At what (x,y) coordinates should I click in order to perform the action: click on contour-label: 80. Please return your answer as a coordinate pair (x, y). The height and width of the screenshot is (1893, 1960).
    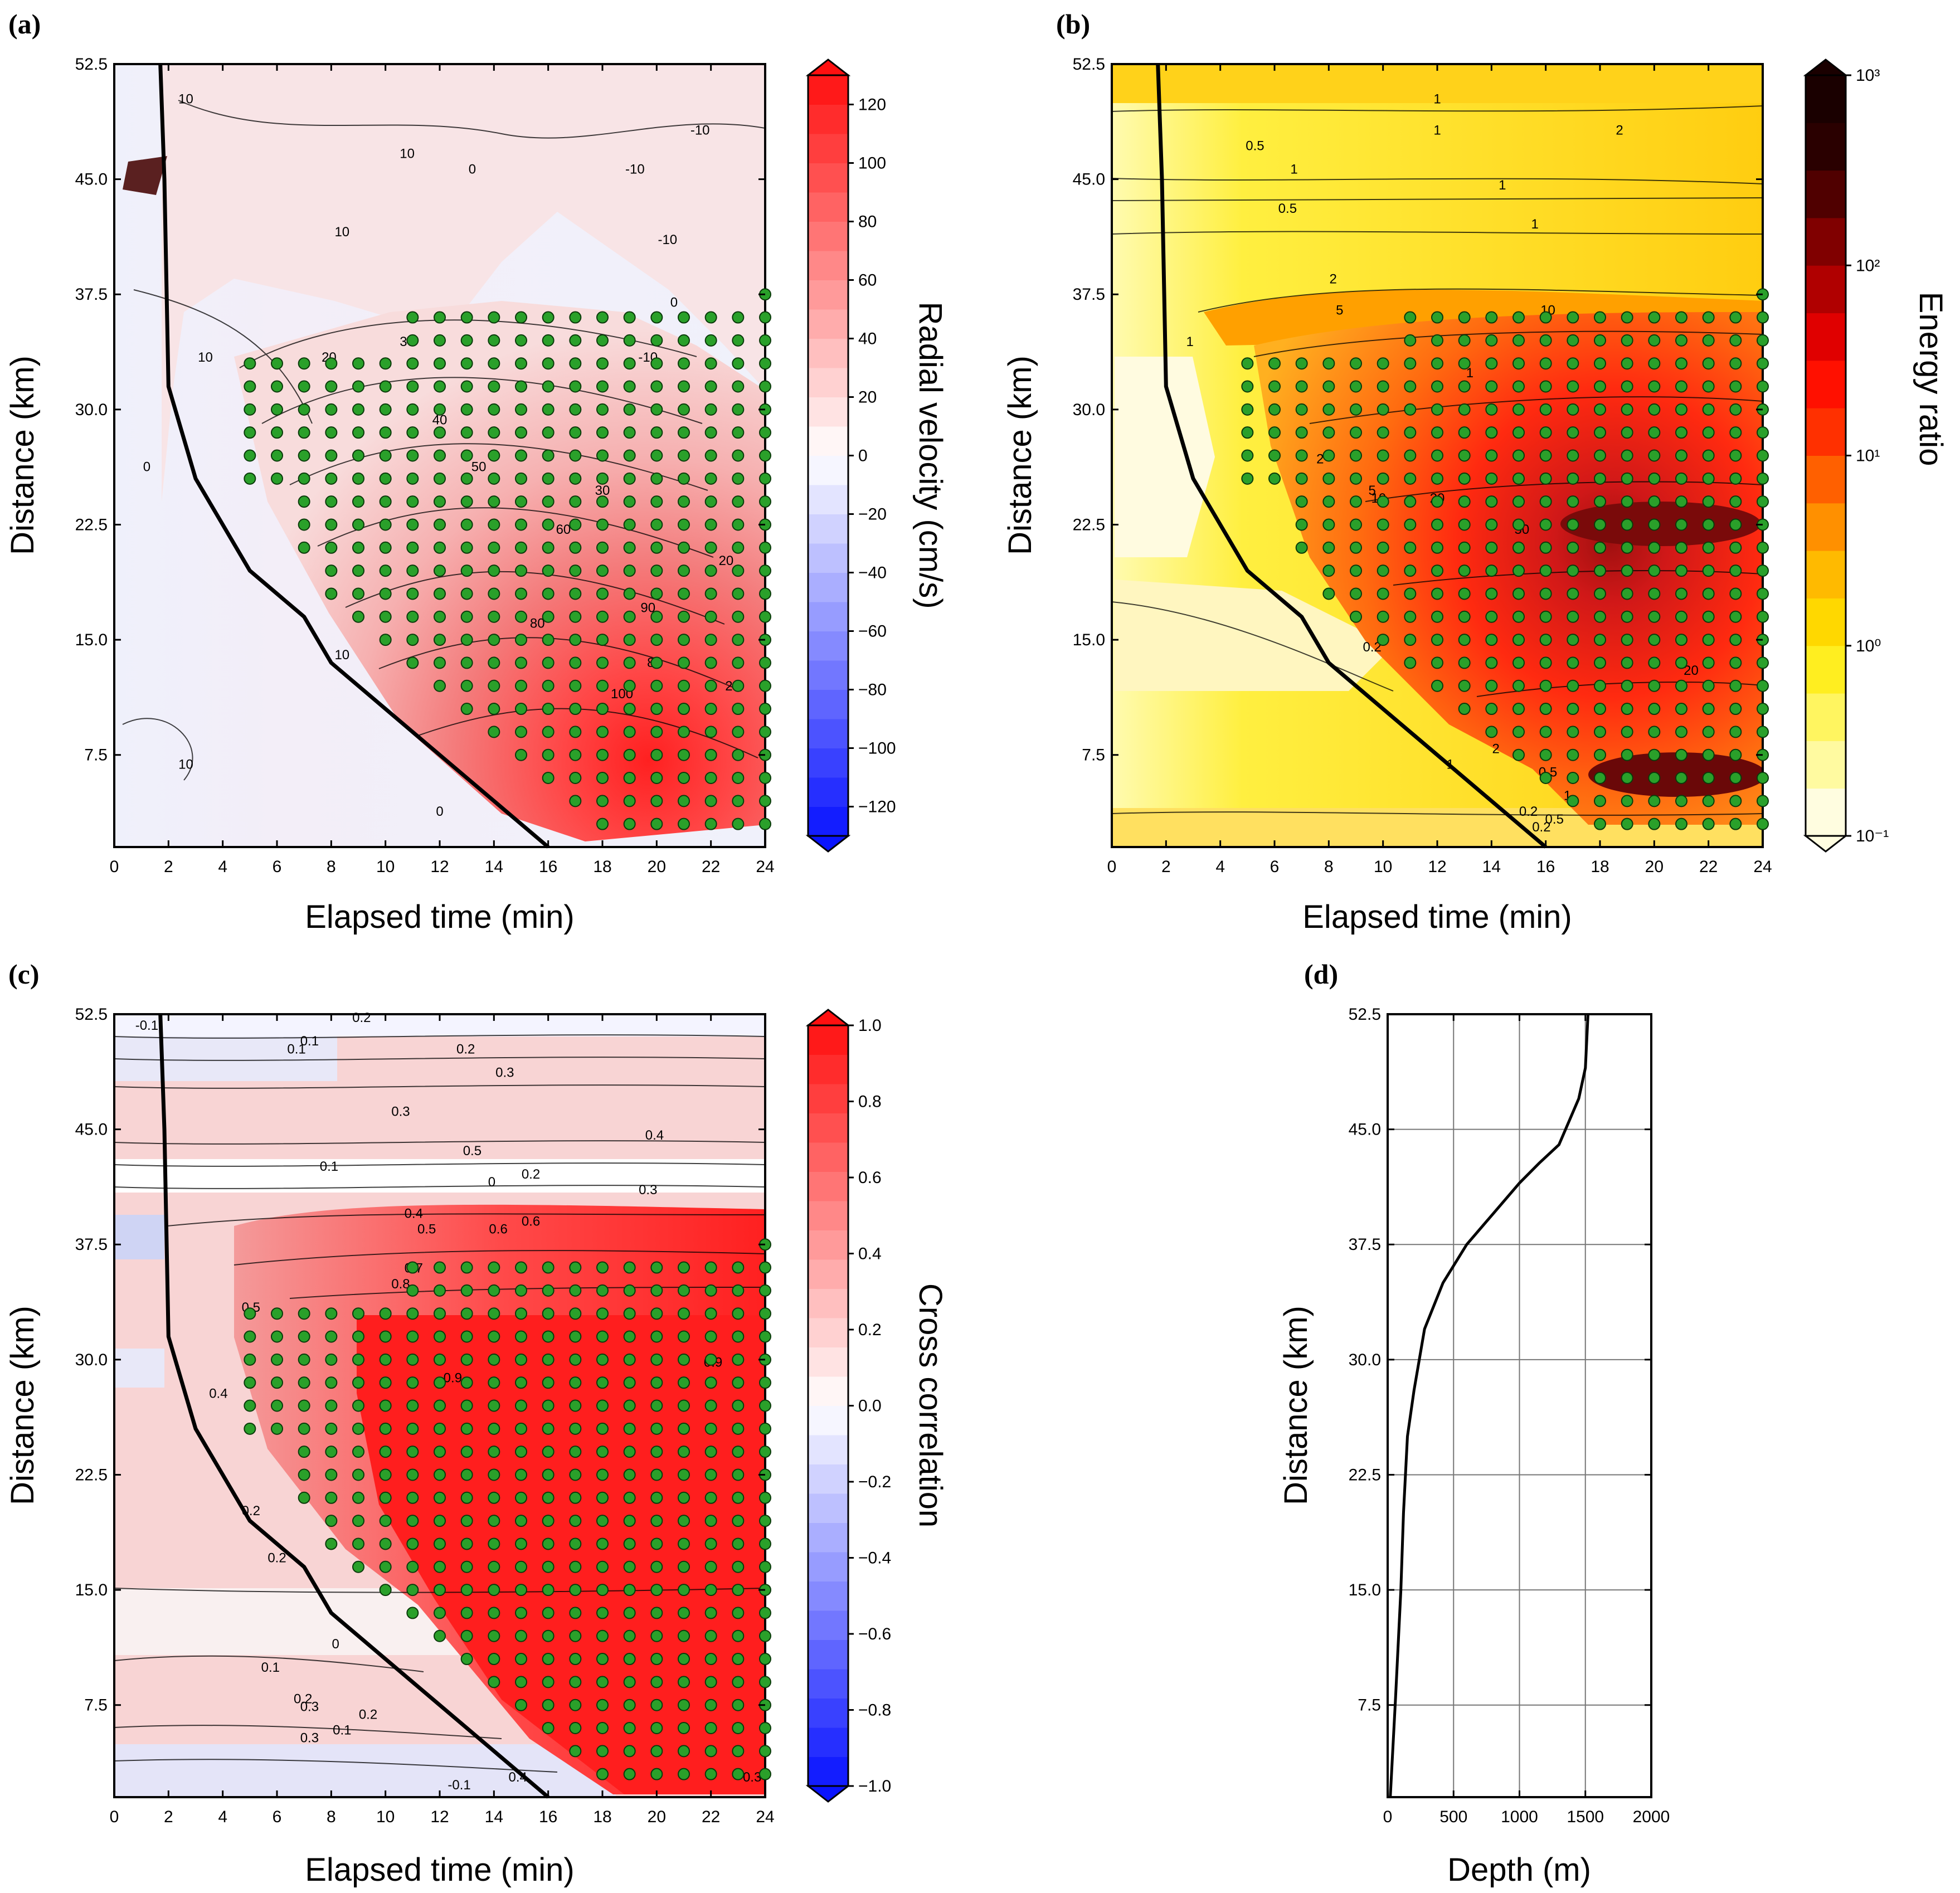
    Looking at the image, I should click on (537, 623).